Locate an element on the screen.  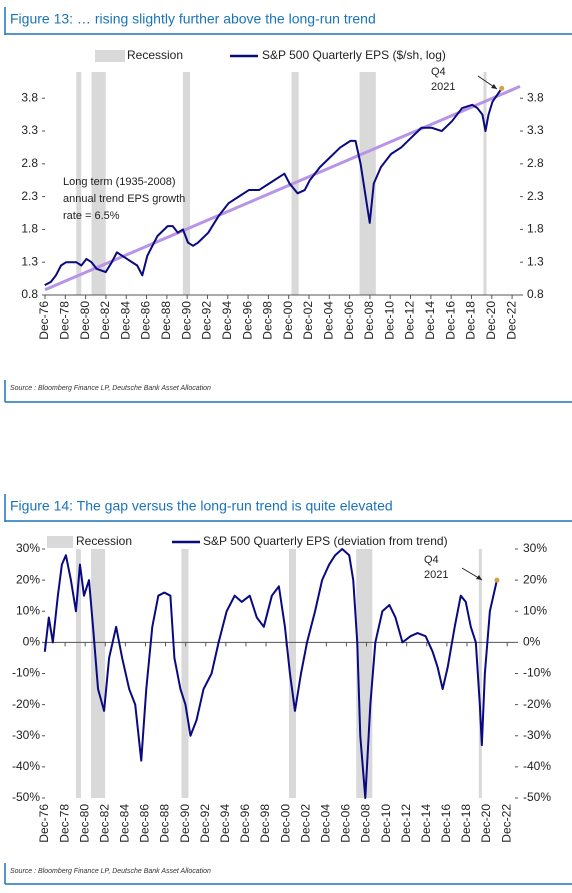
y-tick-label: 0% is located at coordinates (32, 642).